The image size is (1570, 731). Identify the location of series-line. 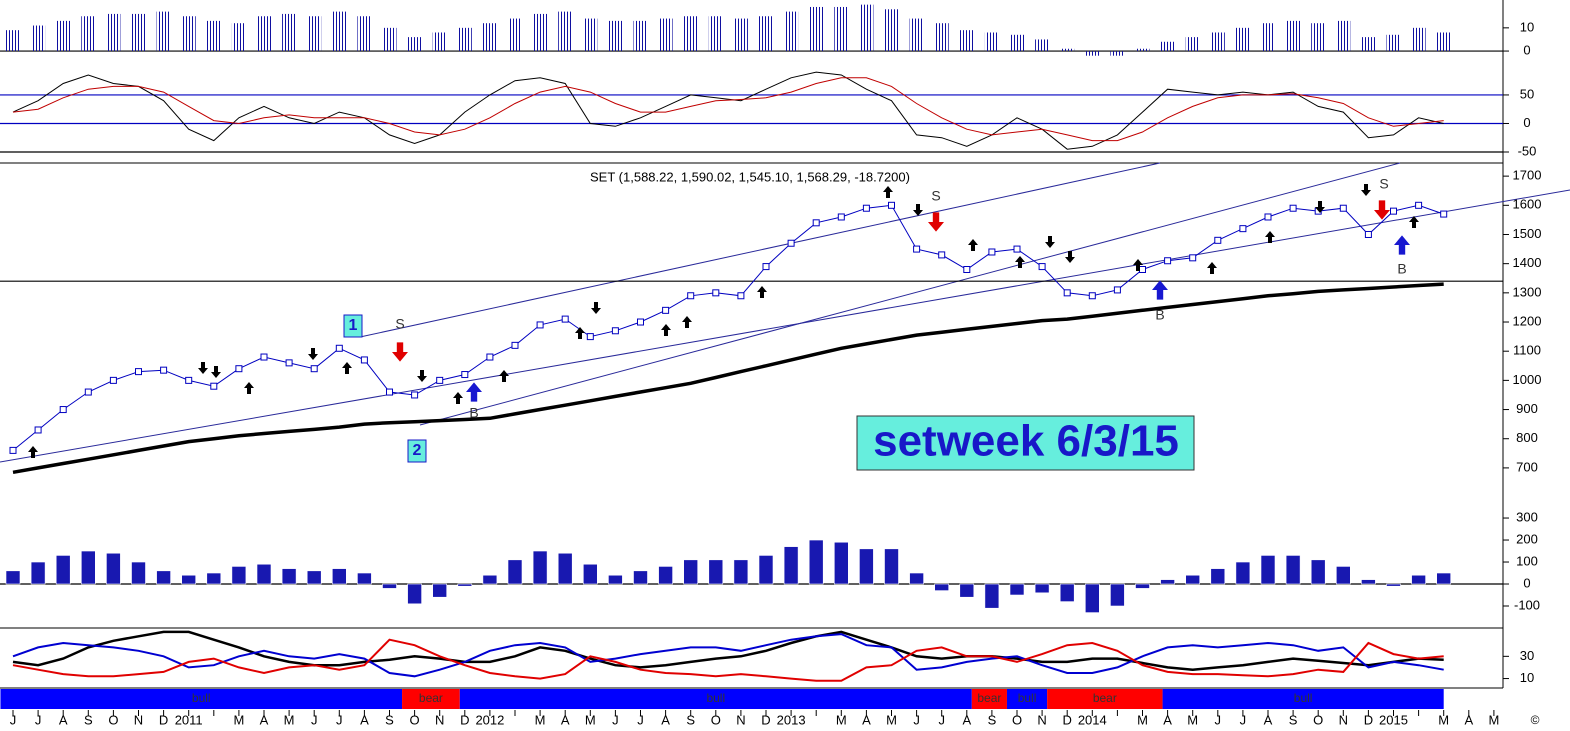
(728, 660).